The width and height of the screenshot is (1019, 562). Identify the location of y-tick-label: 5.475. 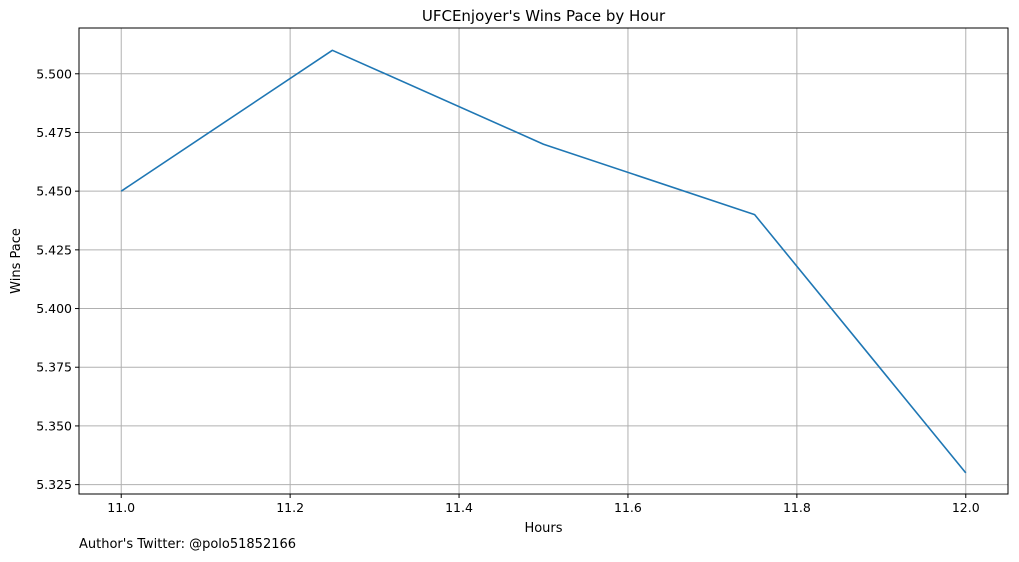
(54, 132).